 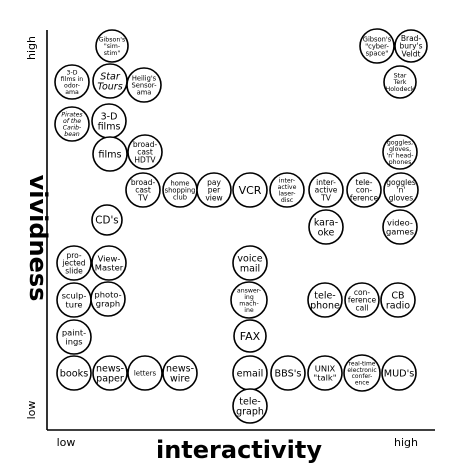 I want to click on node-label-line: Master, so click(x=109, y=267).